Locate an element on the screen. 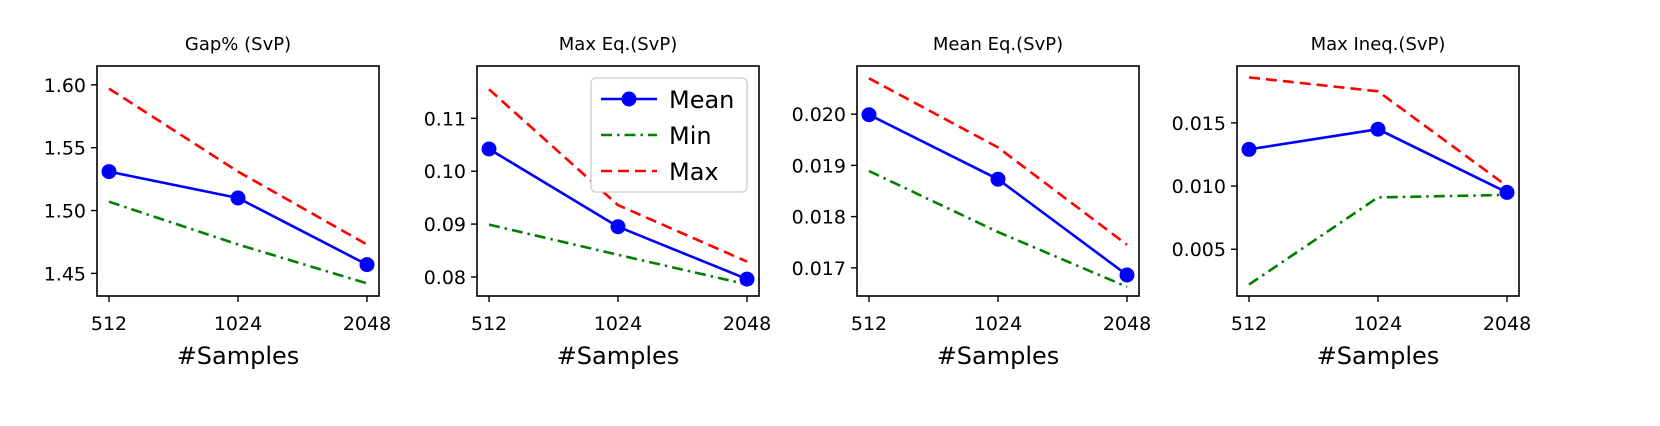  legend-label-min: Min is located at coordinates (690, 136).